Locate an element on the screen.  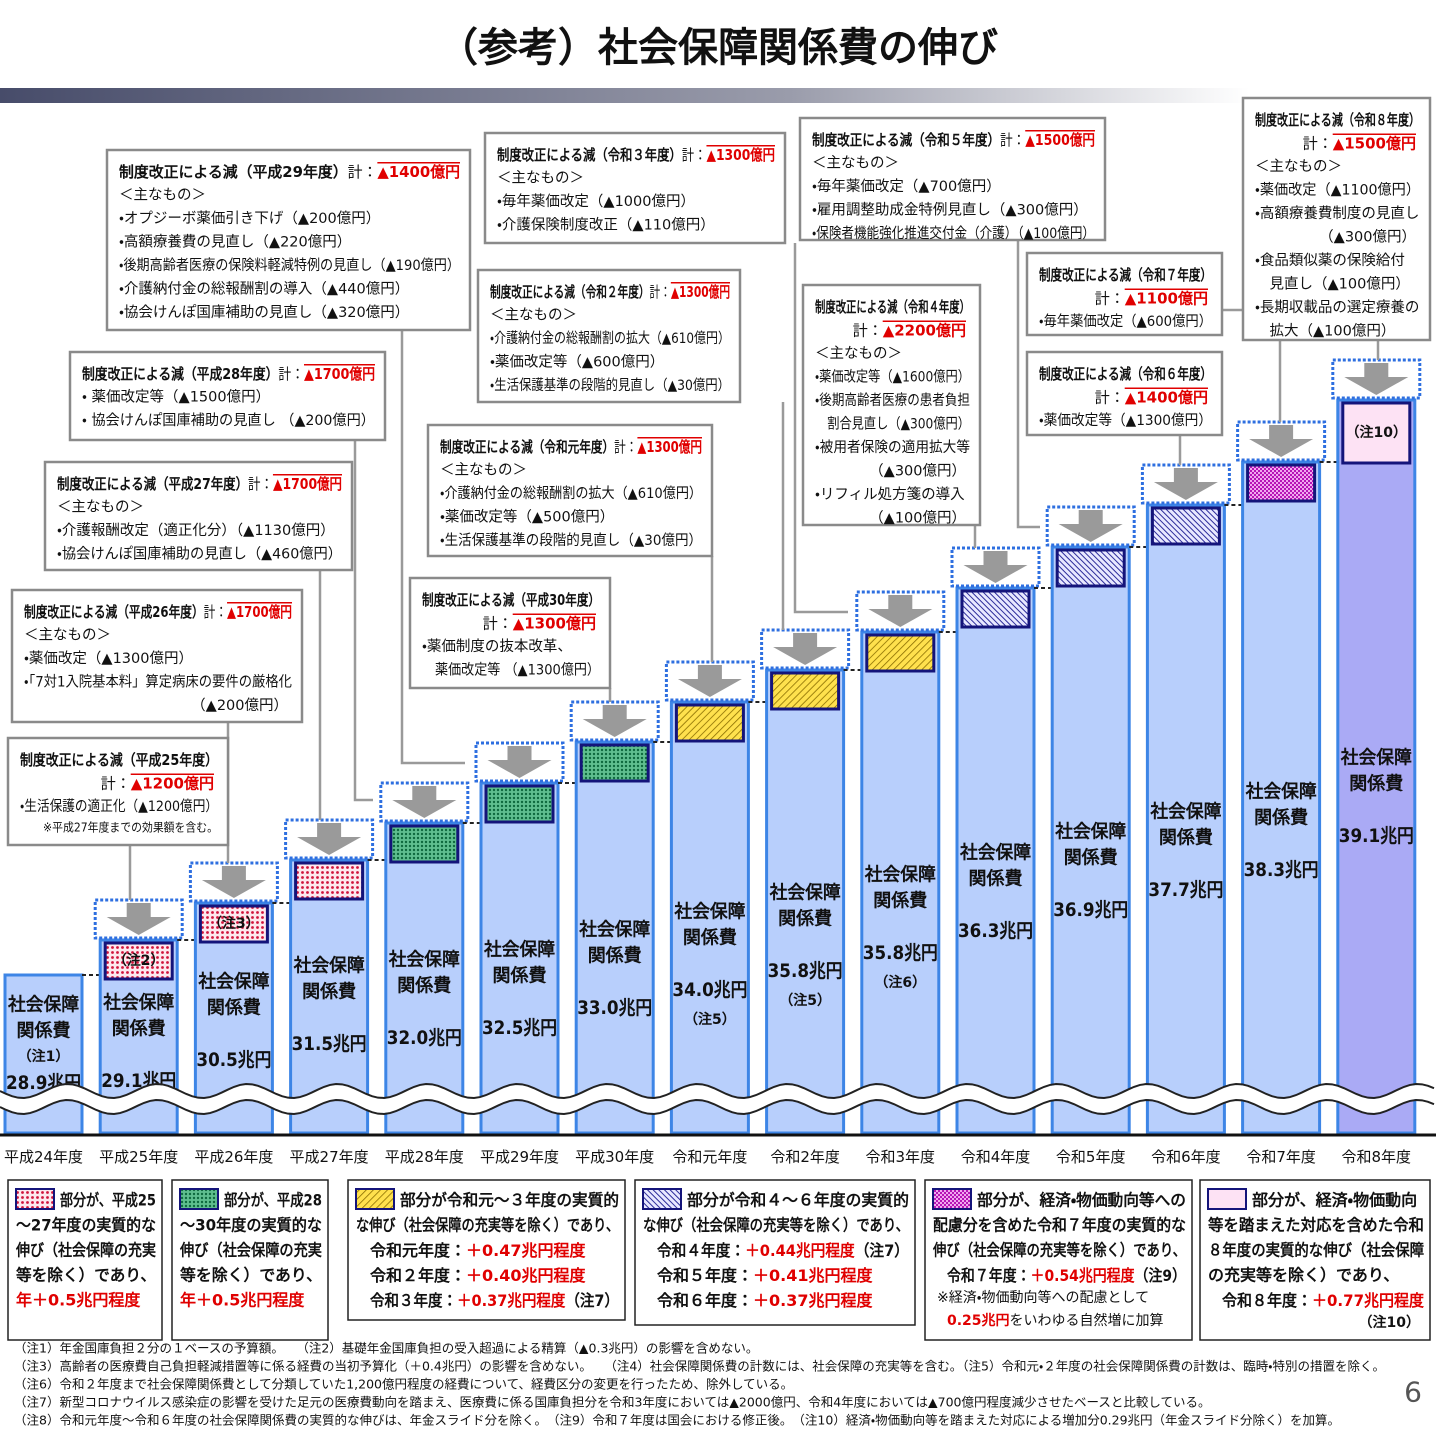
bar-note: （注3） is located at coordinates (234, 923).